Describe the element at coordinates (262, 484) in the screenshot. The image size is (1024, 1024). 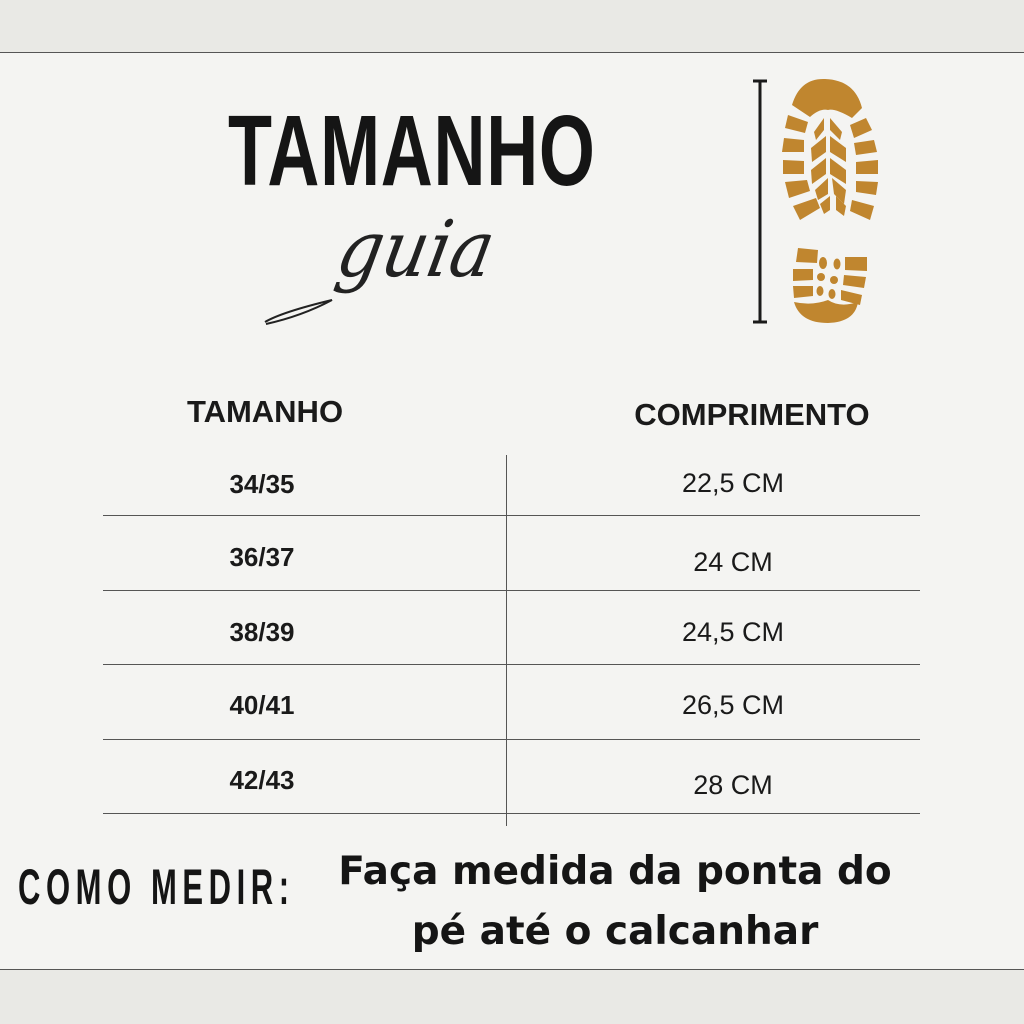
I see `size-cell: 34/35` at that location.